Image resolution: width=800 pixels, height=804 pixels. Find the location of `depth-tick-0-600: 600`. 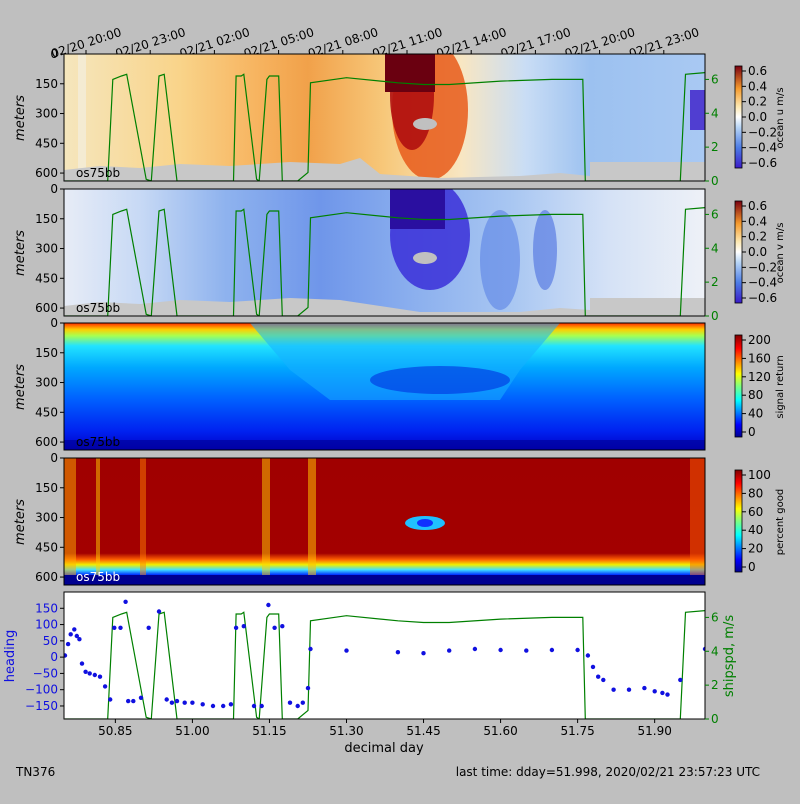

depth-tick-0-600: 600 is located at coordinates (46, 173).